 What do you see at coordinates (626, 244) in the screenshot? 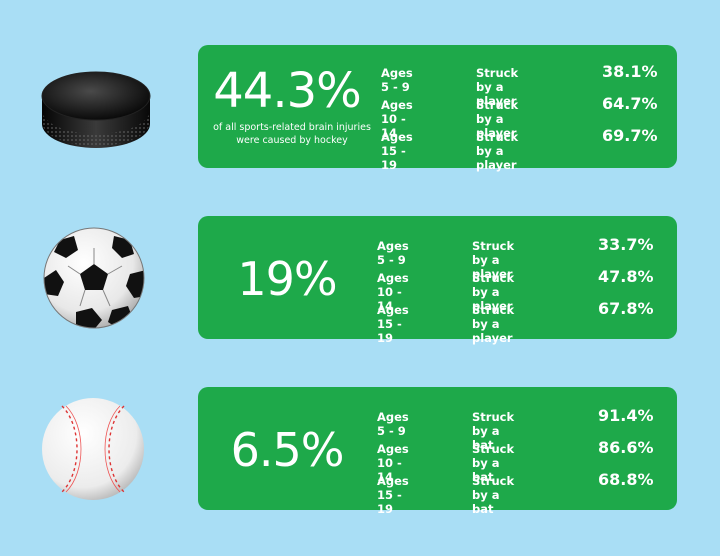
I see `stat-value: 33.7%` at bounding box center [626, 244].